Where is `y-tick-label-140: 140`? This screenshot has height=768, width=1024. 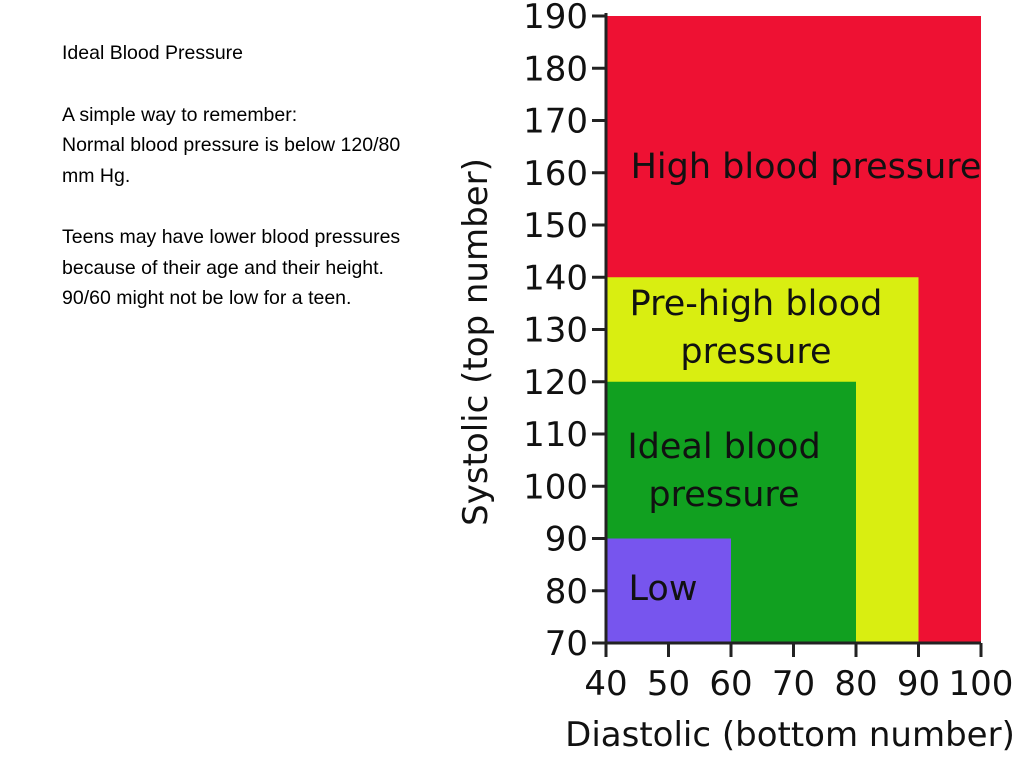 y-tick-label-140: 140 is located at coordinates (555, 278).